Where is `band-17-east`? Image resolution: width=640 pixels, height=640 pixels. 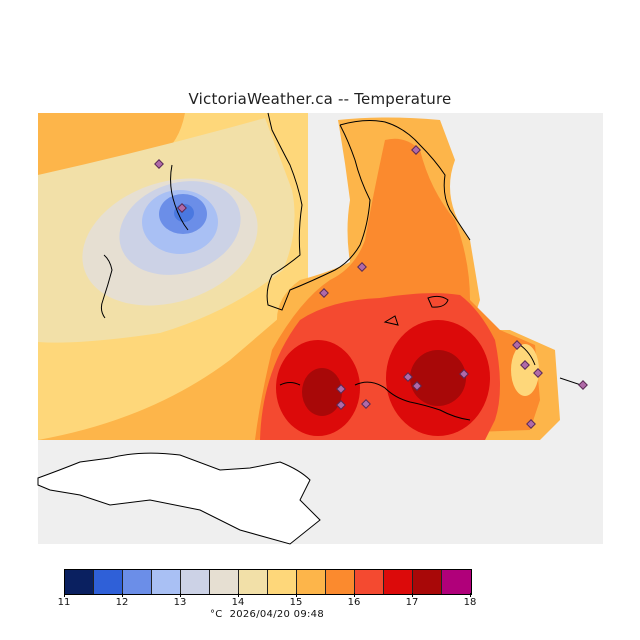
band-17-east is located at coordinates (438, 378).